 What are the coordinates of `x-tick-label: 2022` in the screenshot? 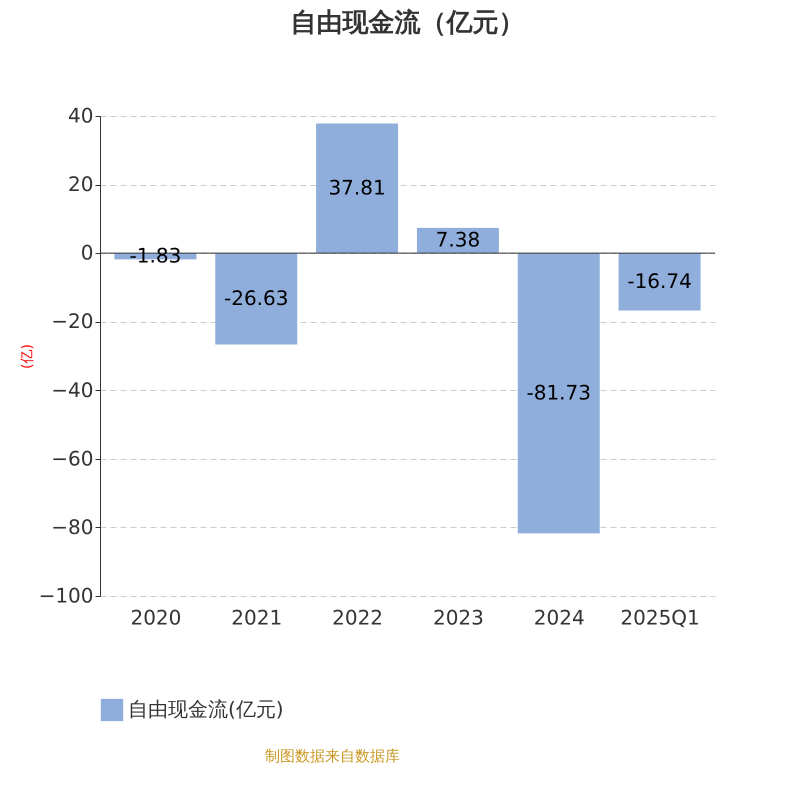 It's located at (358, 618).